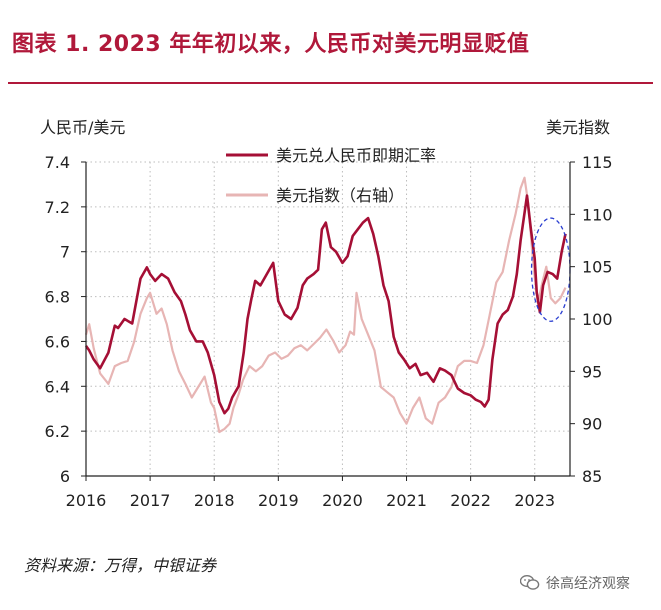  What do you see at coordinates (150, 500) in the screenshot?
I see `x-tick-label: 2017` at bounding box center [150, 500].